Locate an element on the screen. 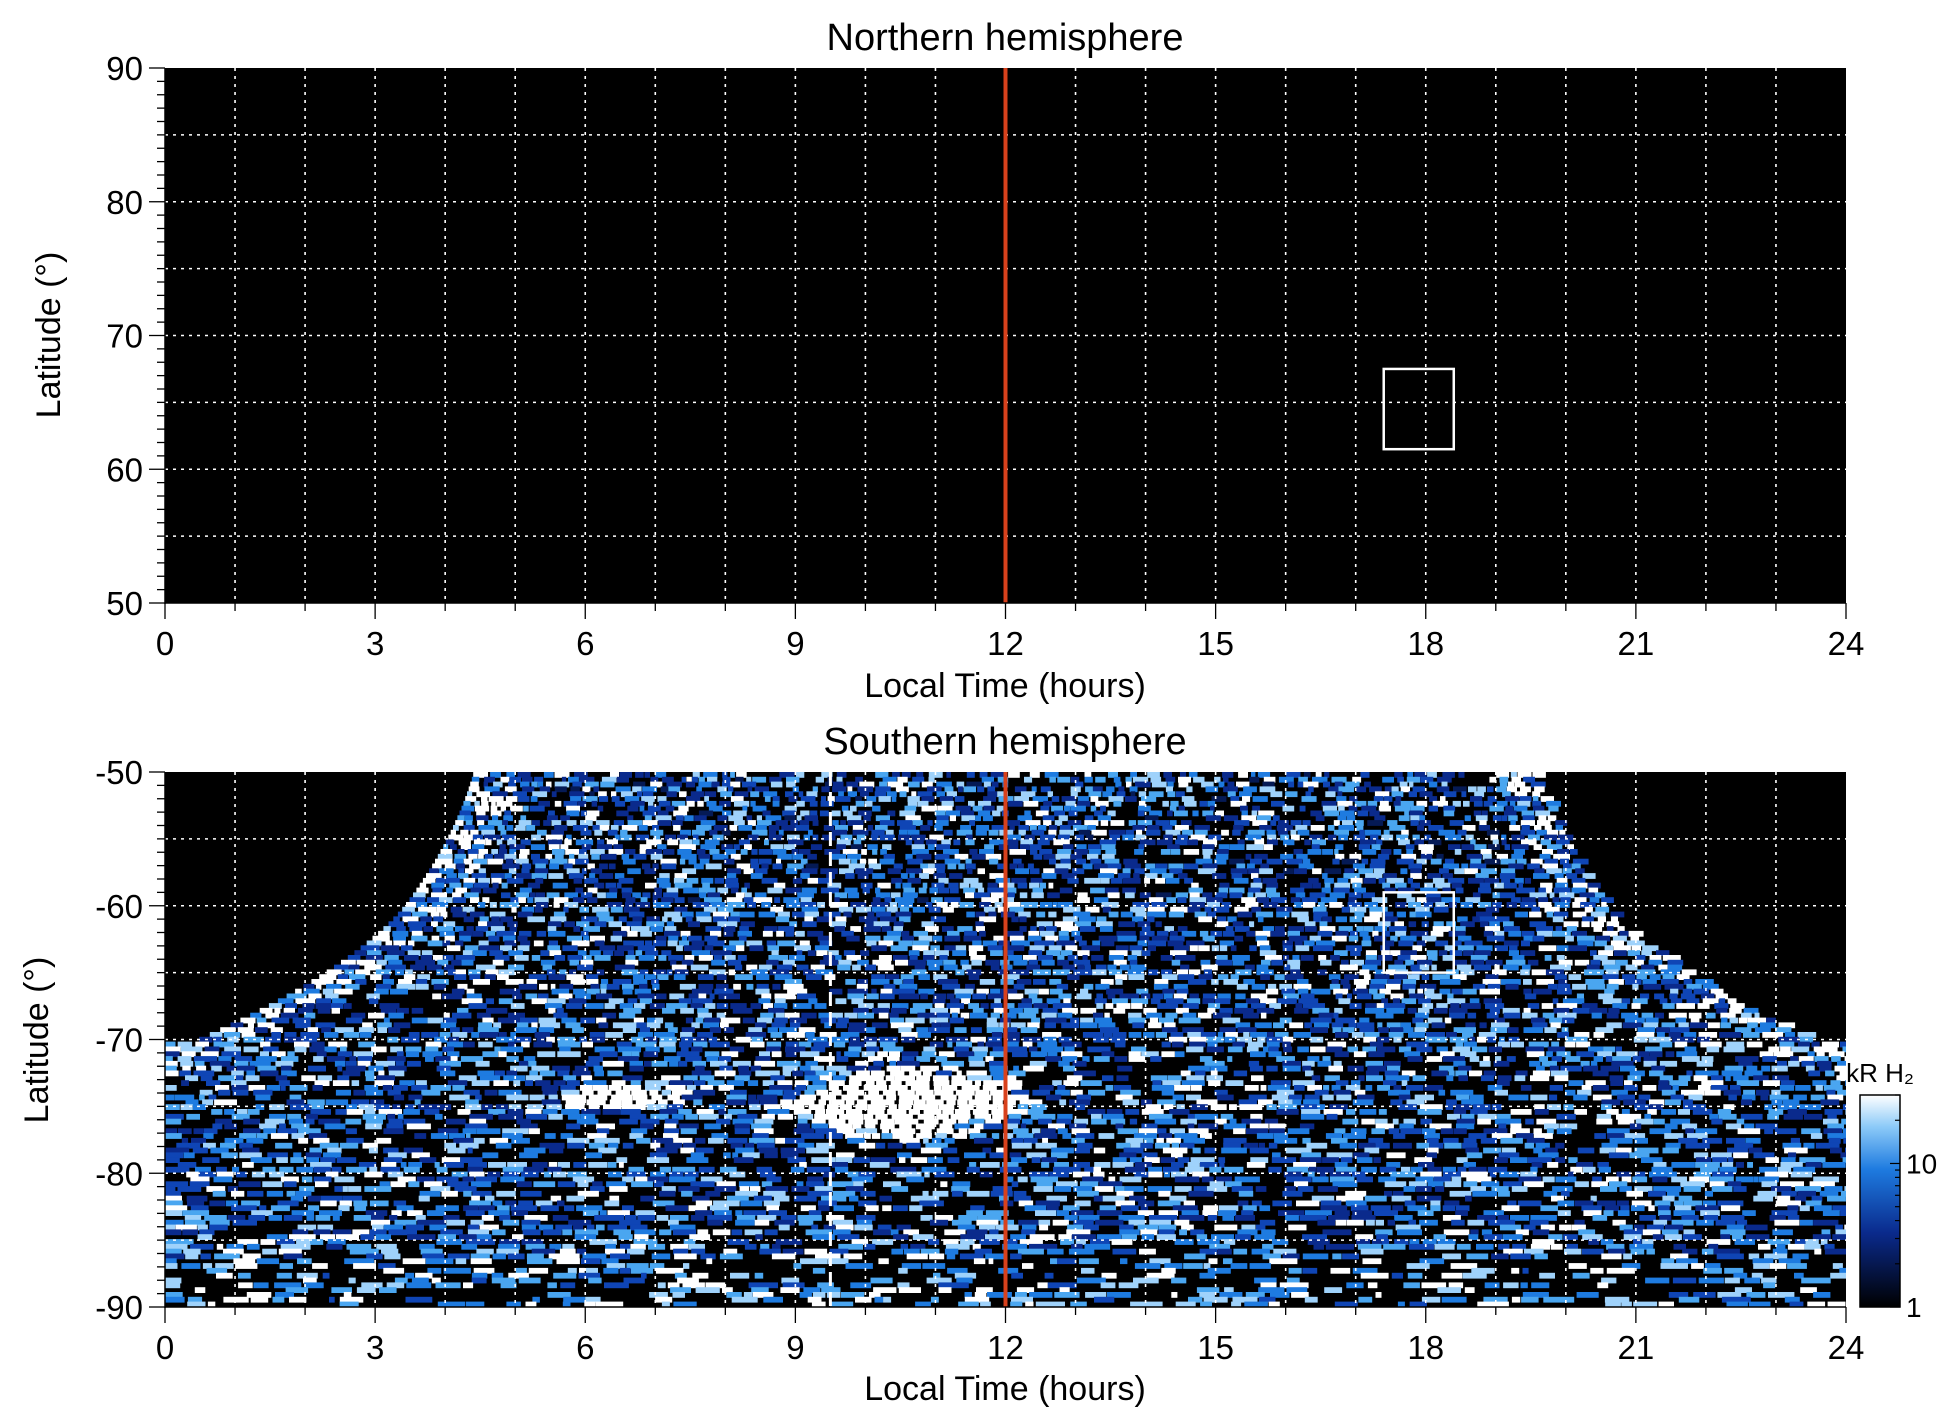 This screenshot has width=1950, height=1423. y-tick-label: 90 is located at coordinates (124, 68).